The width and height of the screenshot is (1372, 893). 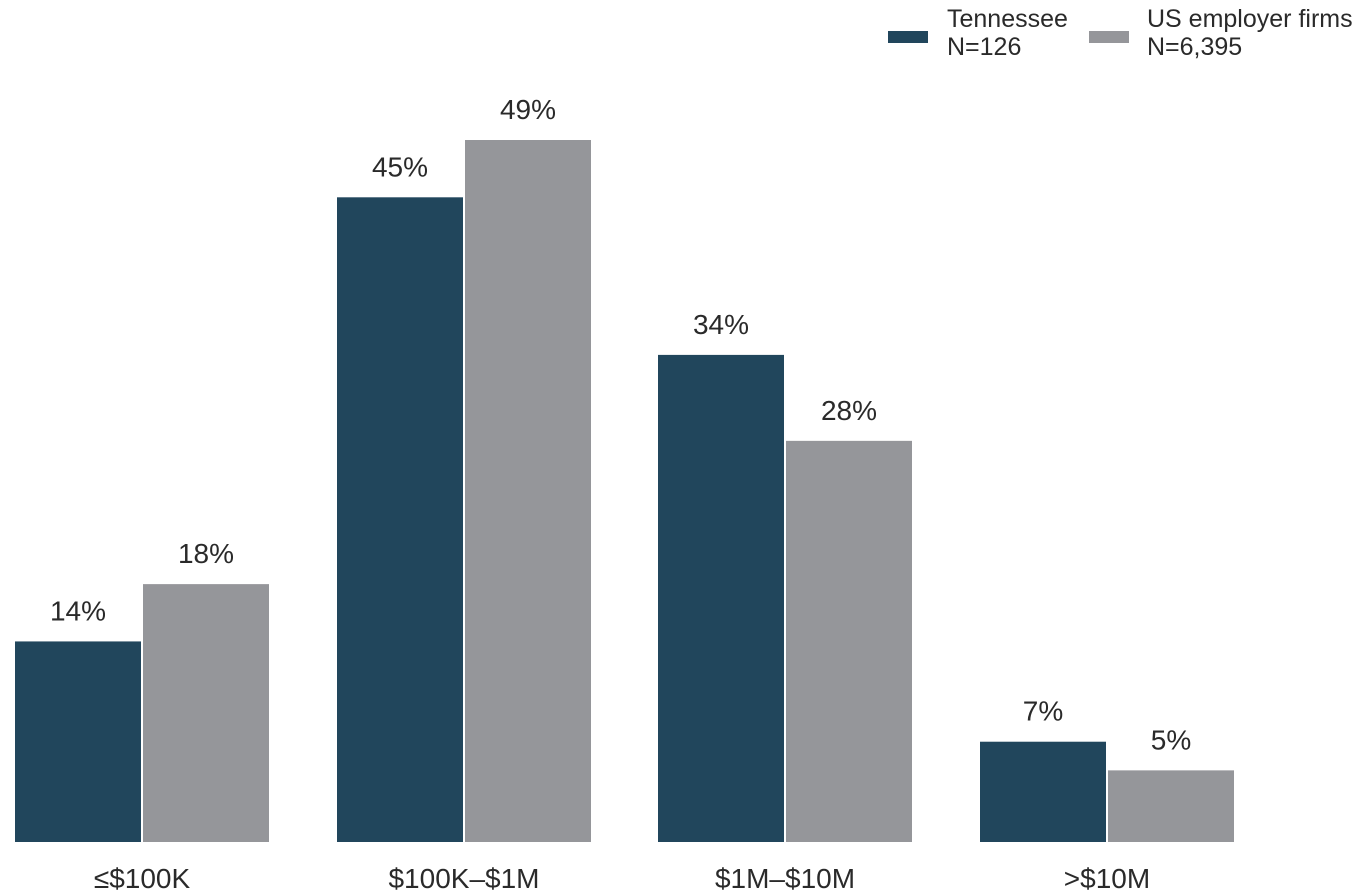 What do you see at coordinates (400, 166) in the screenshot?
I see `data-label-tennessee-1: 45%` at bounding box center [400, 166].